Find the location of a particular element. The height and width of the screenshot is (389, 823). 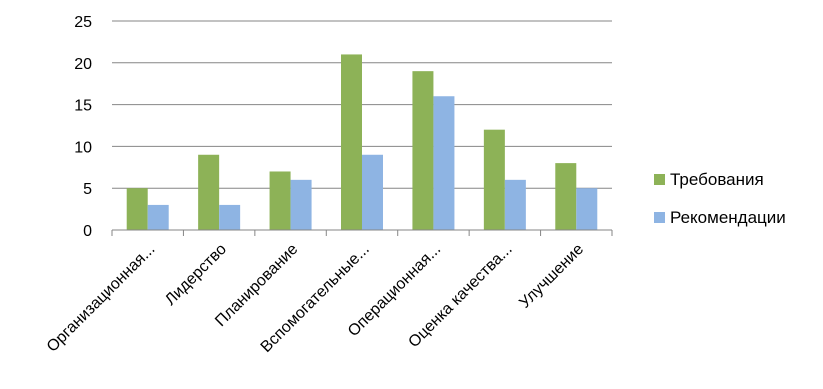

legend: Требования Рекомендации is located at coordinates (720, 198).